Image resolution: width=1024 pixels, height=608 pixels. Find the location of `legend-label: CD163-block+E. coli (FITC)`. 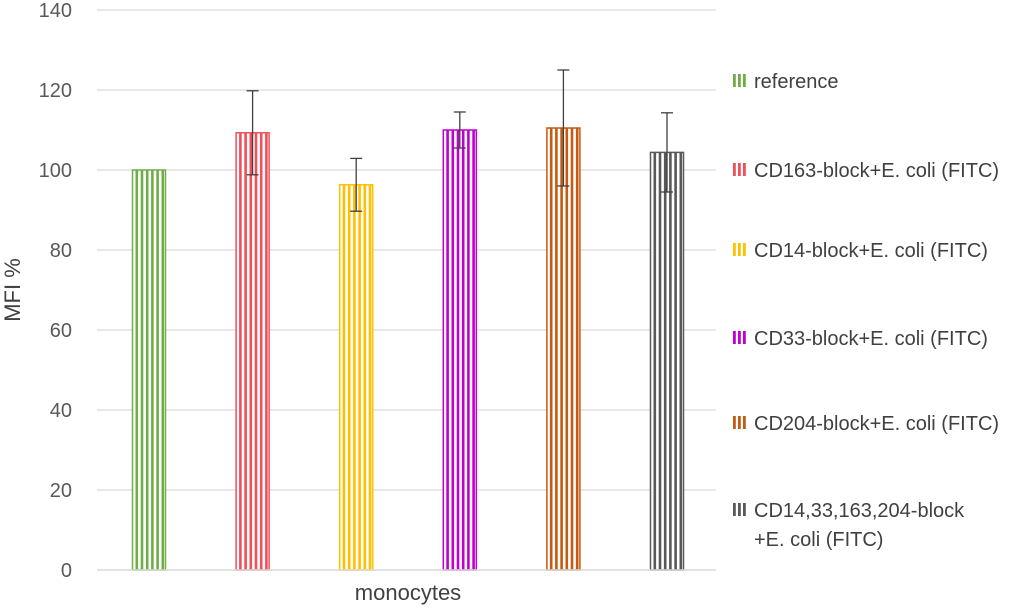

legend-label: CD163-block+E. coli (FITC) is located at coordinates (876, 171).